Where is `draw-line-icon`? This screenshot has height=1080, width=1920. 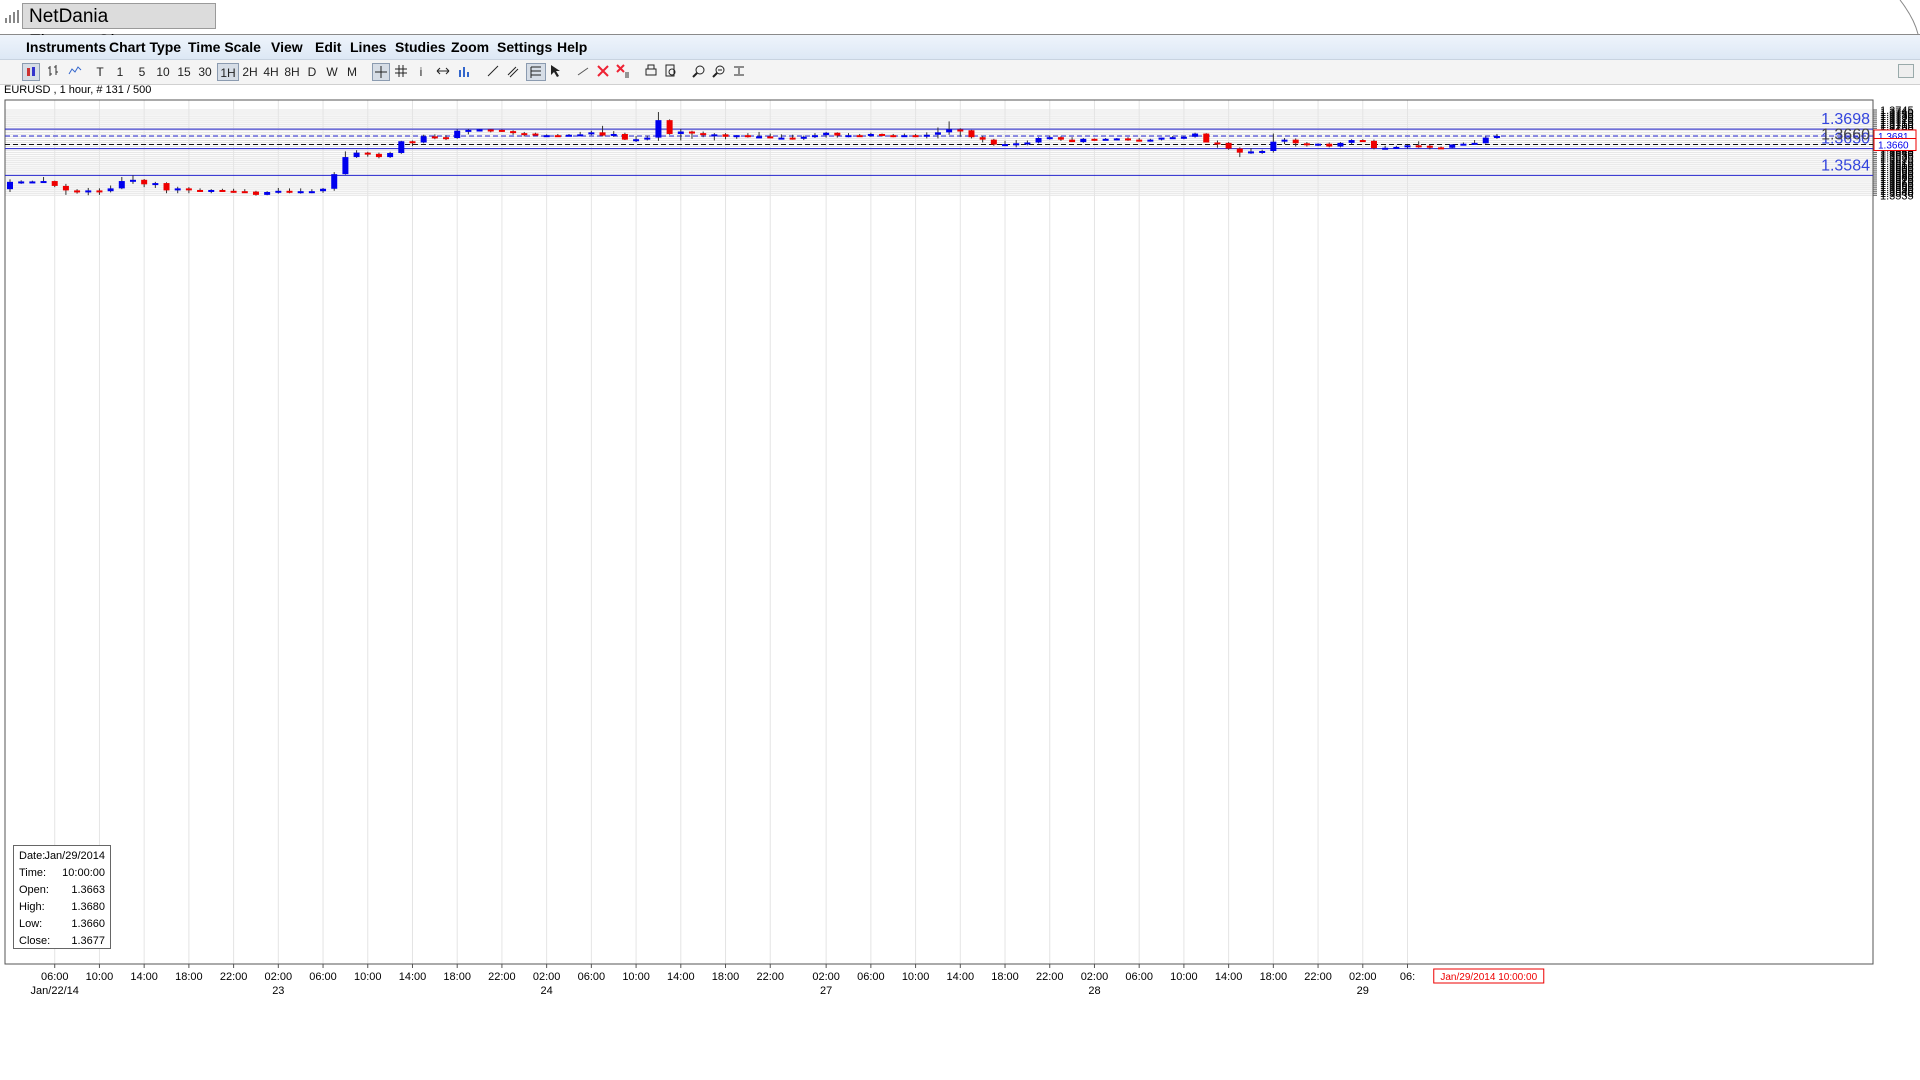
draw-line-icon is located at coordinates (583, 72).